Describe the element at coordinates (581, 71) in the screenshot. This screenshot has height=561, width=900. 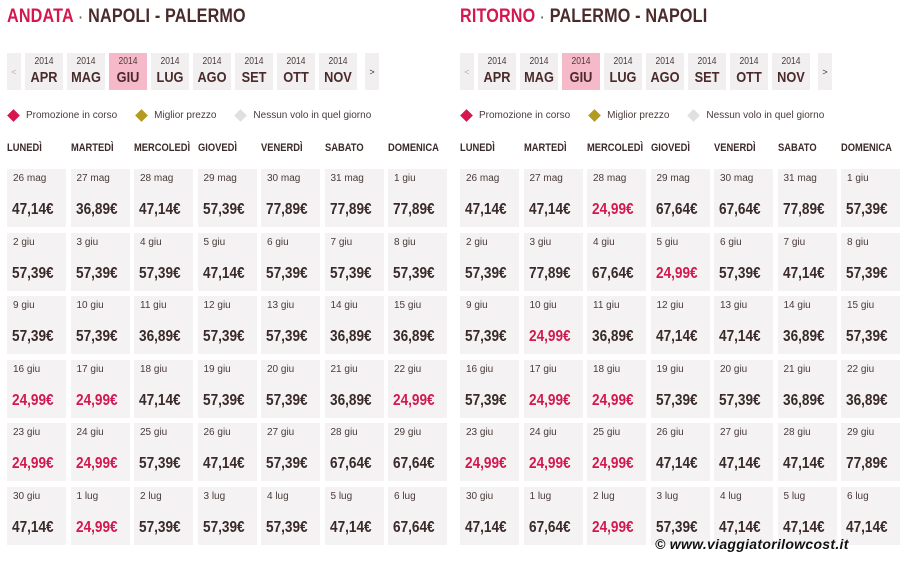
I see `month-tab-giu: 2014 GIU` at that location.